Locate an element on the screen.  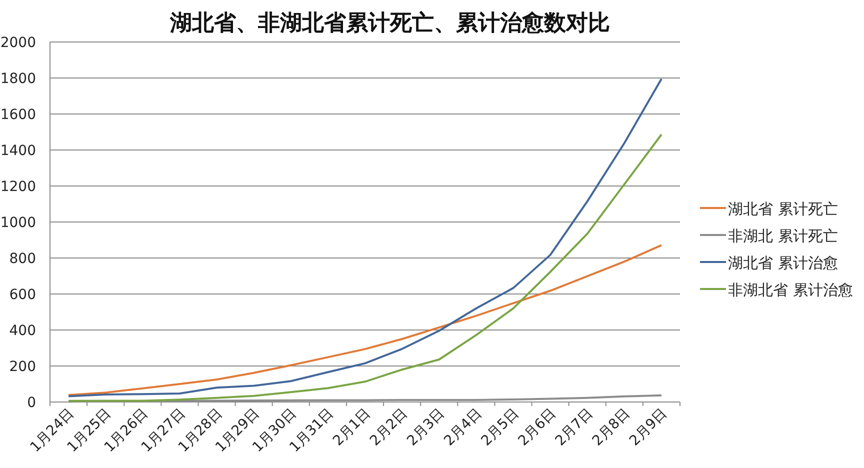
y-tick-label: 1400 is located at coordinates (18, 151).